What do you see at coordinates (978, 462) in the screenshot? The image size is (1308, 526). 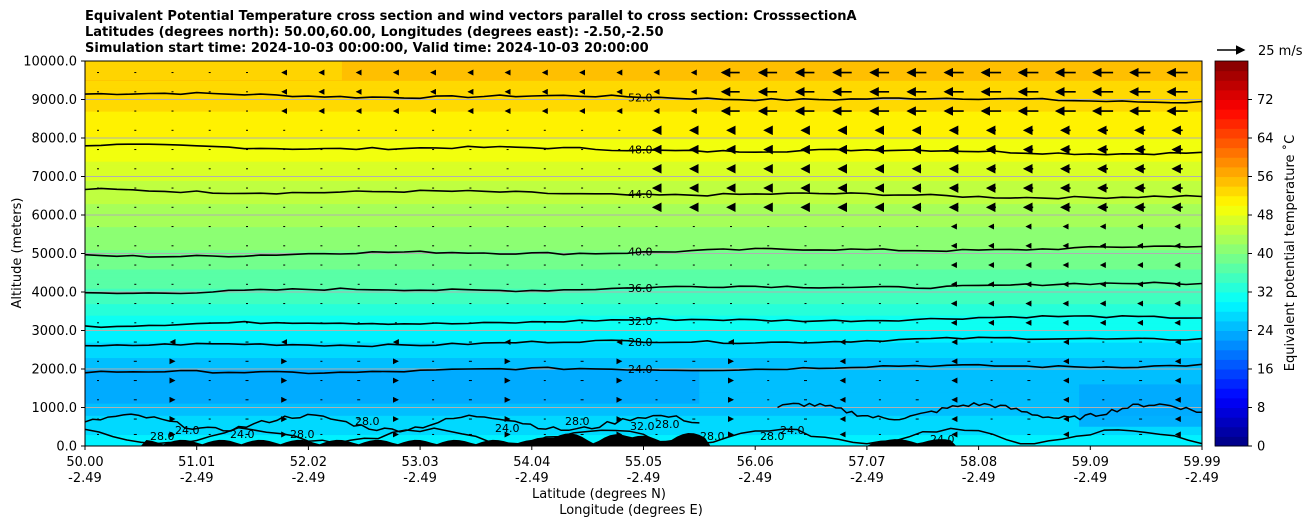 I see `x-tick-label-lat: 58.08` at bounding box center [978, 462].